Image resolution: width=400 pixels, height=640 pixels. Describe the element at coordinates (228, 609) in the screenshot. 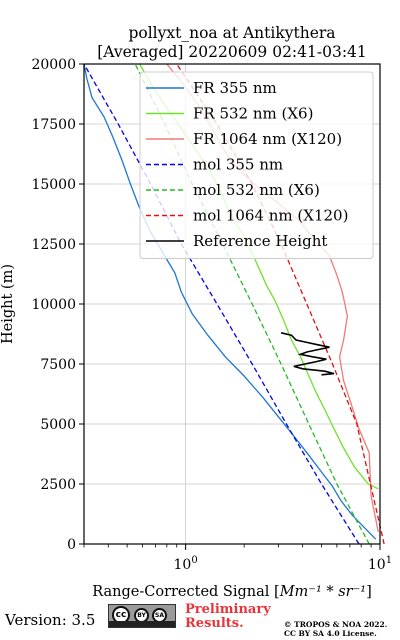

I see `preliminary-line-1: Preliminary` at that location.